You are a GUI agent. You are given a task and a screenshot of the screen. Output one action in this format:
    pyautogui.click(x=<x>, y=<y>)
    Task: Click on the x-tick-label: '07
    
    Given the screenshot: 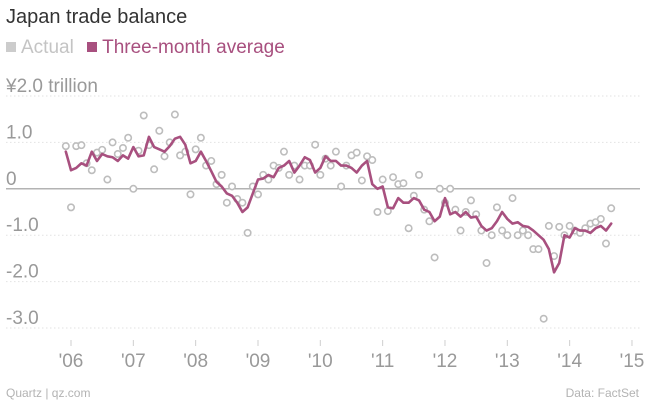 What is the action you would take?
    pyautogui.click(x=133, y=361)
    